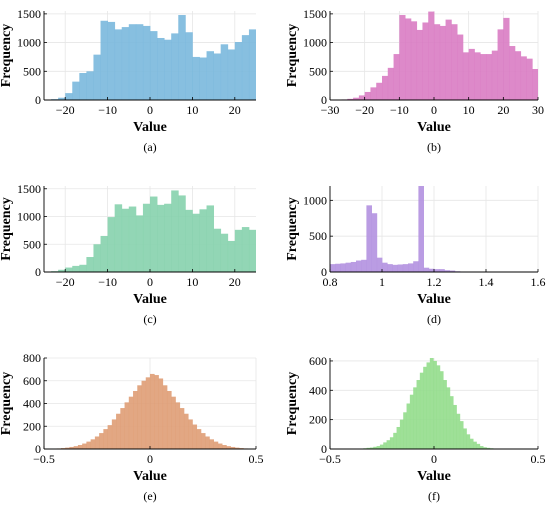  I want to click on bars-e, so click(152, 411).